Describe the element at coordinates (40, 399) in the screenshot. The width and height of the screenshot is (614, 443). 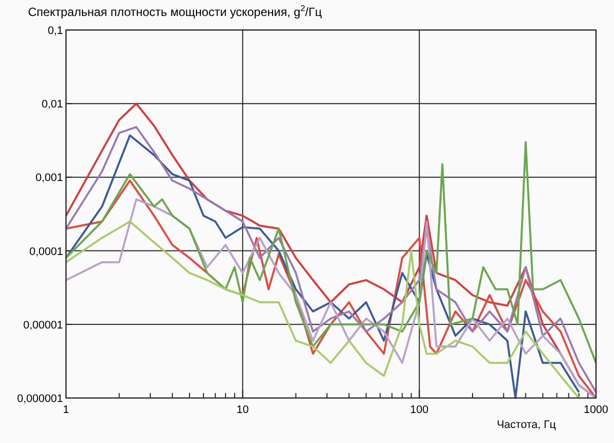
I see `y-tick-label: 0,000001` at that location.